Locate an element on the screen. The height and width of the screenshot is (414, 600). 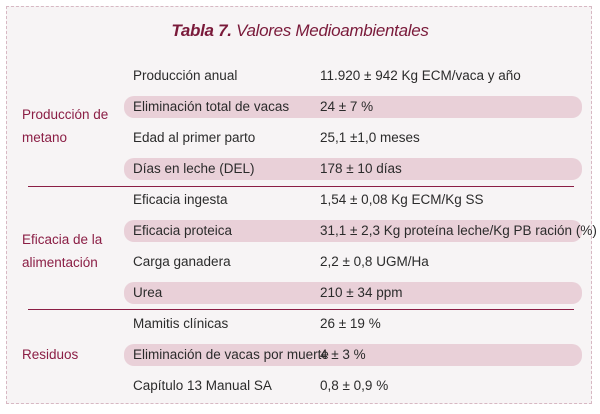
table-row: Eliminación total de vacas 24 ± 7 % is located at coordinates (353, 107).